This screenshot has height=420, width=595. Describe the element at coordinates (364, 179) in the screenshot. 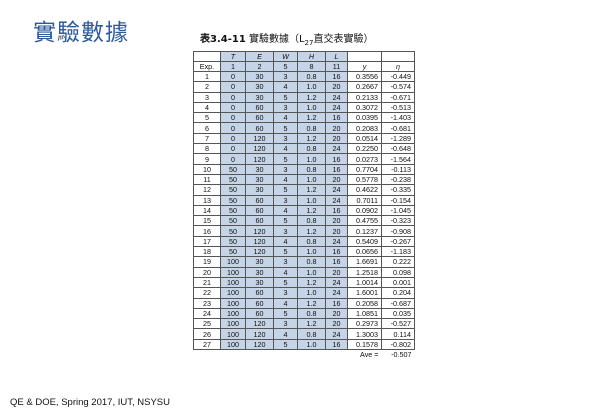

I see `table-cell: 0.5778` at that location.